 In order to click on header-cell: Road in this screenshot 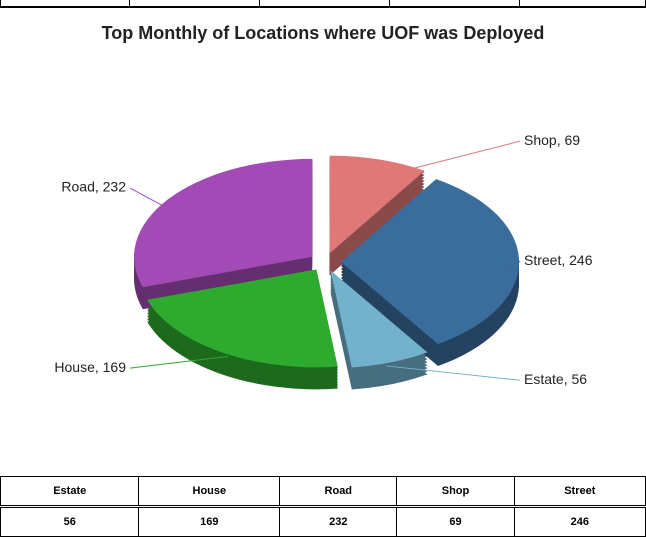, I will do `click(338, 492)`.